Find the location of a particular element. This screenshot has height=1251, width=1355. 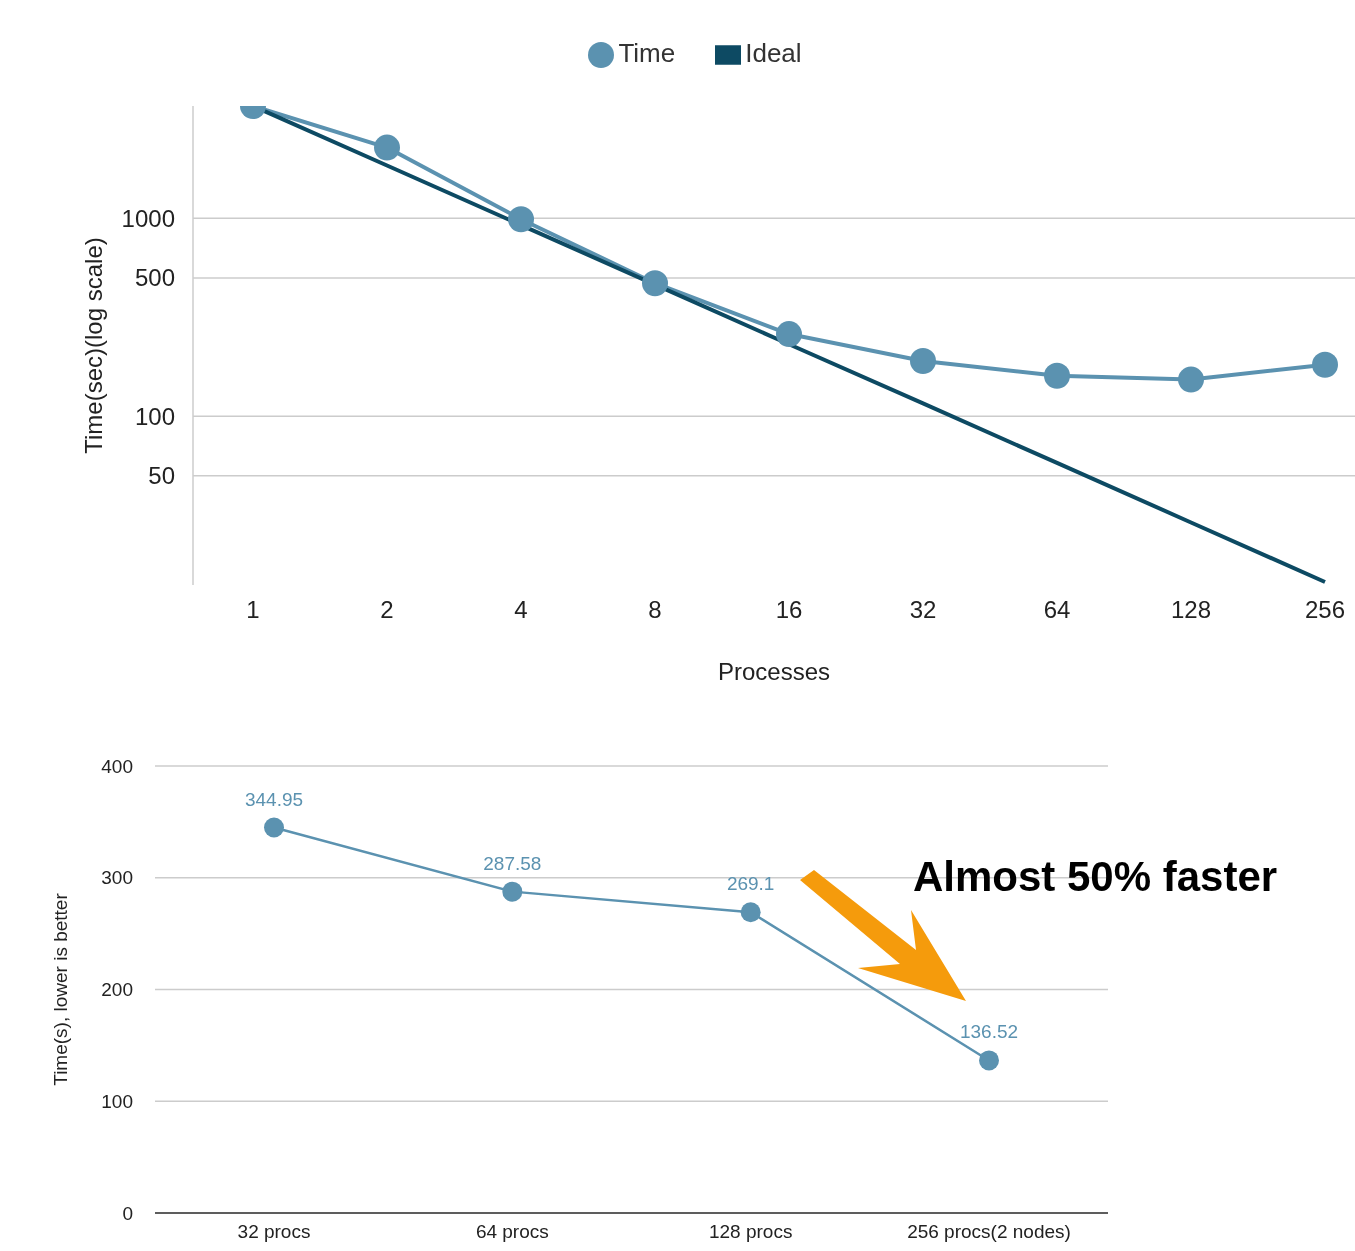

y-axis-title: Time(sec)(log scale) is located at coordinates (93, 345).